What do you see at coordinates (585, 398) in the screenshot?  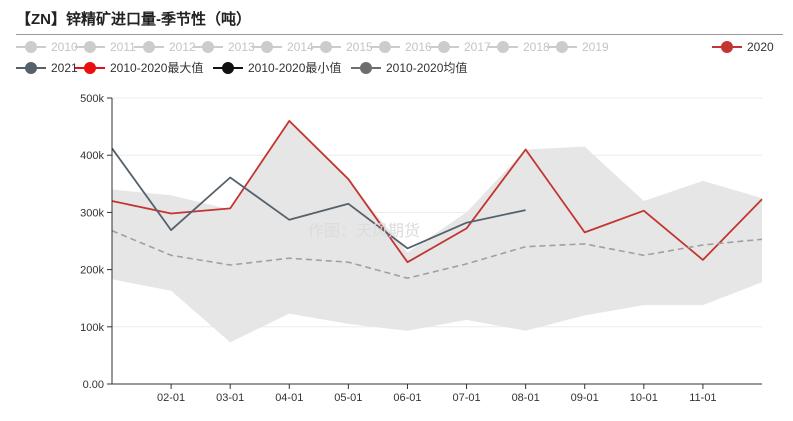 I see `x-tick-label: 09-01` at bounding box center [585, 398].